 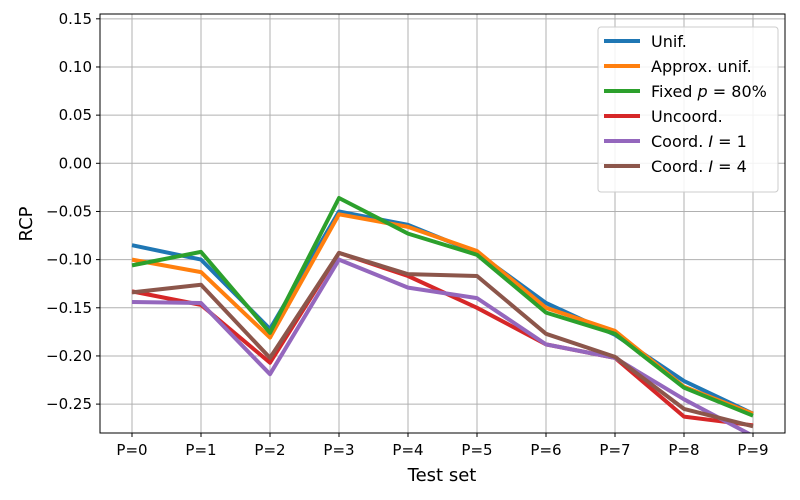 What do you see at coordinates (69, 356) in the screenshot?
I see `y-tick-label: −0.20` at bounding box center [69, 356].